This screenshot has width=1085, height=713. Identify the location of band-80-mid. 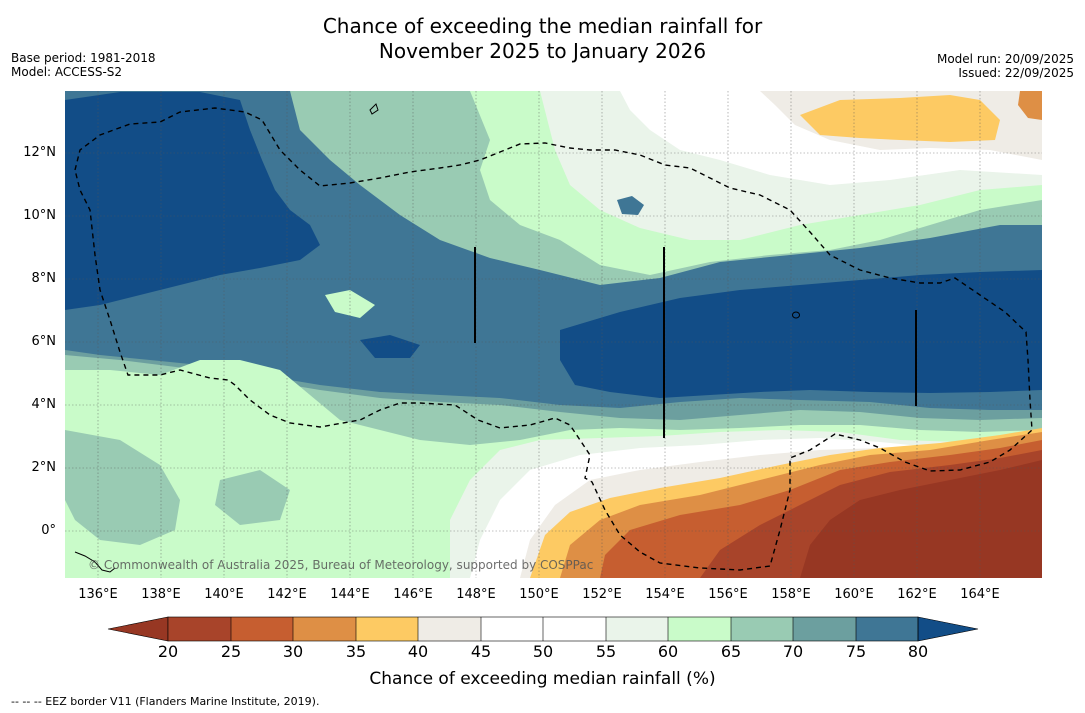
(390, 346).